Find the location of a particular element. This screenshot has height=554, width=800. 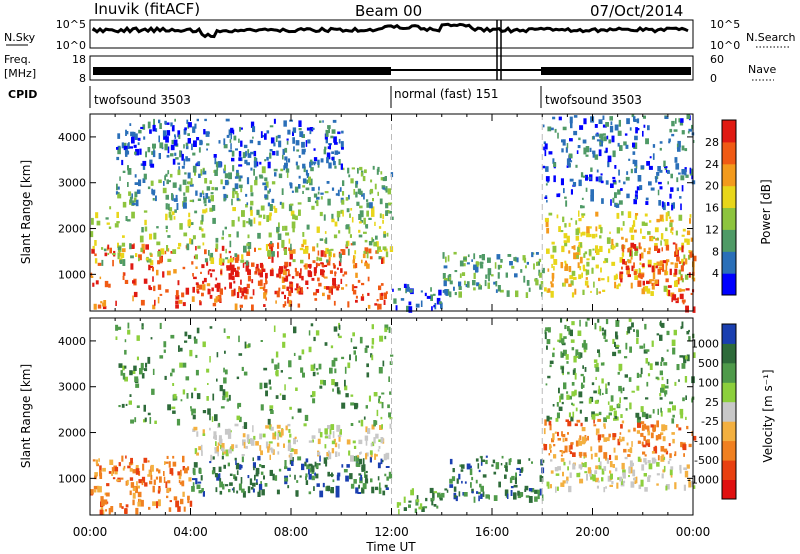

cpid-segment-2: normal (fast) 151 is located at coordinates (446, 94).